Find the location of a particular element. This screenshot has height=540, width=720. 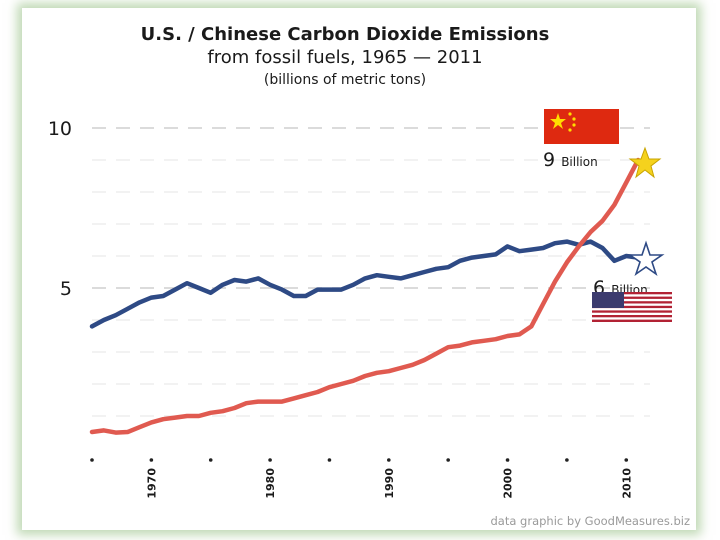

china-flag-icon is located at coordinates (581, 126).